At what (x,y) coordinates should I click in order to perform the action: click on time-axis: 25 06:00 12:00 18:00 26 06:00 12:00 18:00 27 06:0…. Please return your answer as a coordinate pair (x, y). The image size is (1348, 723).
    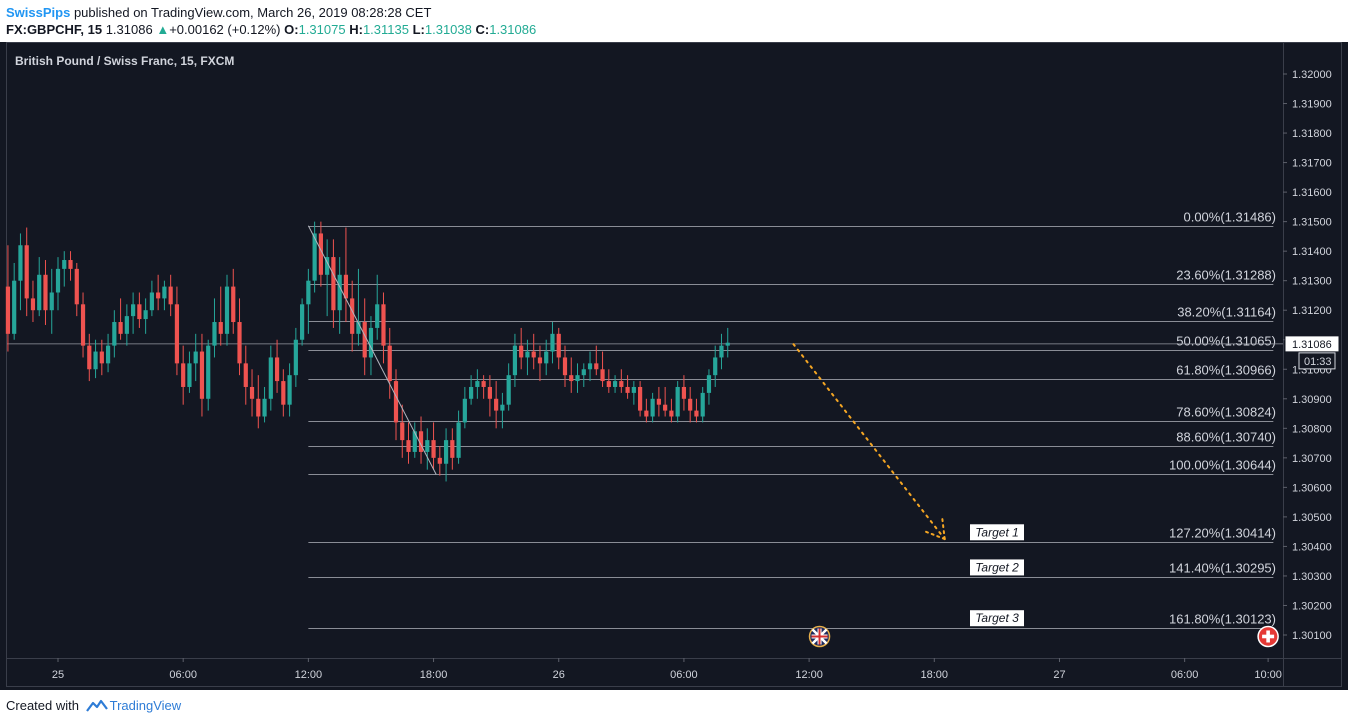
    Looking at the image, I should click on (667, 669).